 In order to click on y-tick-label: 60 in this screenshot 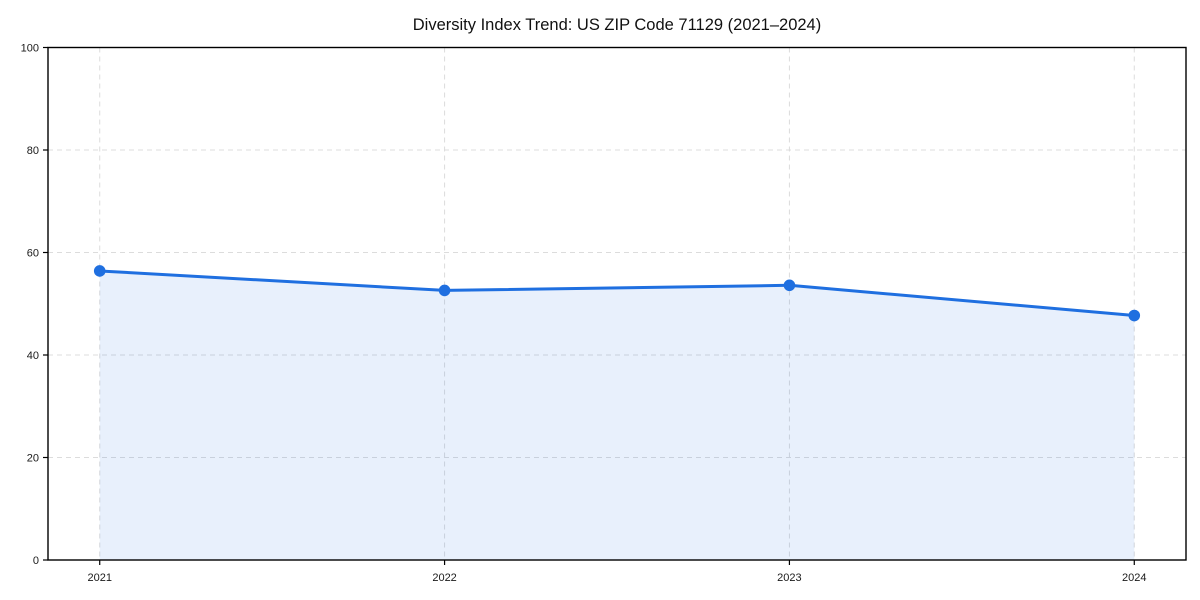, I will do `click(33, 254)`.